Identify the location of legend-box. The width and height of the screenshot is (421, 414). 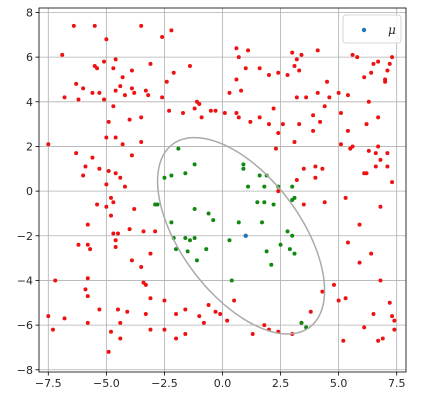
(372, 29).